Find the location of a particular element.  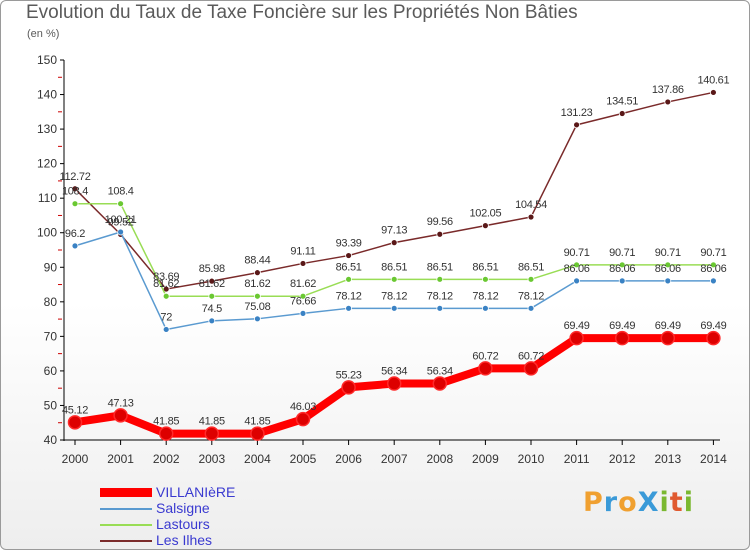

data-label: 97.13 is located at coordinates (394, 231).